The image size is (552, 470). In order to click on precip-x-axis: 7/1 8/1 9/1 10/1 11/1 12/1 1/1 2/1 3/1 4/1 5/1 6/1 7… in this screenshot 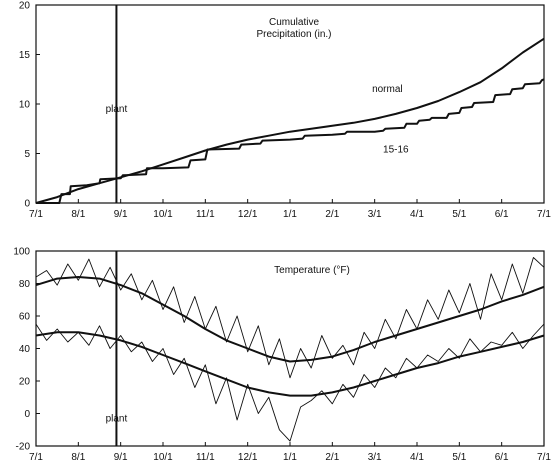, I will do `click(290, 209)`.